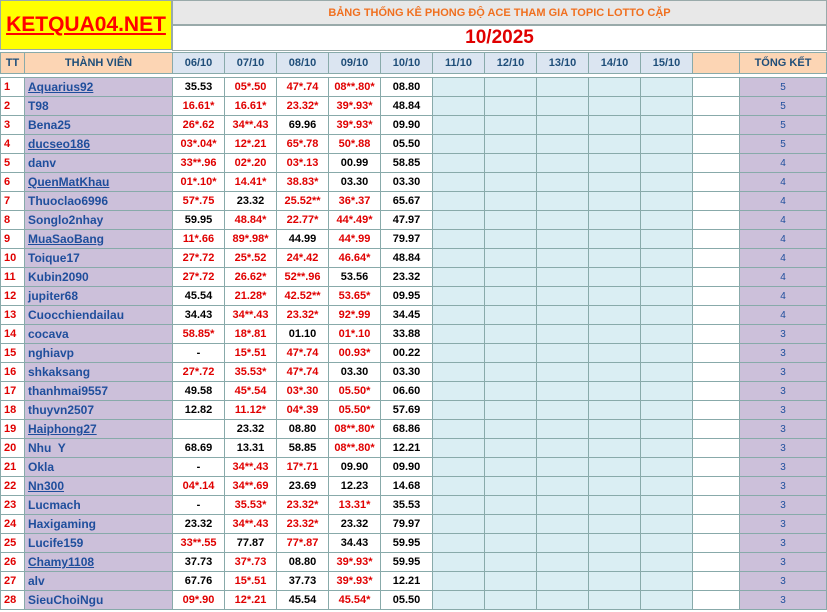 This screenshot has width=827, height=612. What do you see at coordinates (406, 543) in the screenshot?
I see `result-cell: 59.95` at bounding box center [406, 543].